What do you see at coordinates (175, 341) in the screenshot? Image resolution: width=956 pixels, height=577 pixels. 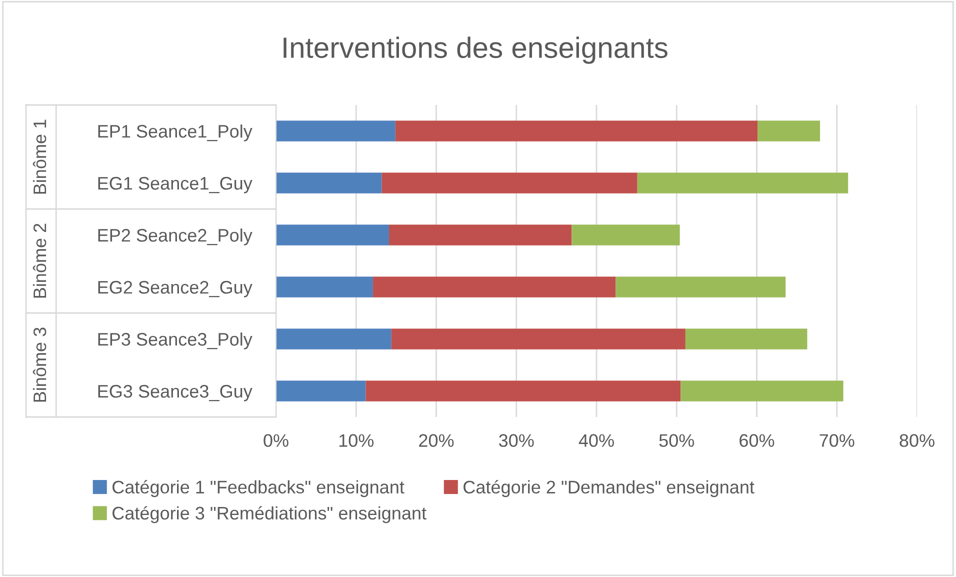 I see `y-tick-label: EP3 Seance3_Poly` at bounding box center [175, 341].